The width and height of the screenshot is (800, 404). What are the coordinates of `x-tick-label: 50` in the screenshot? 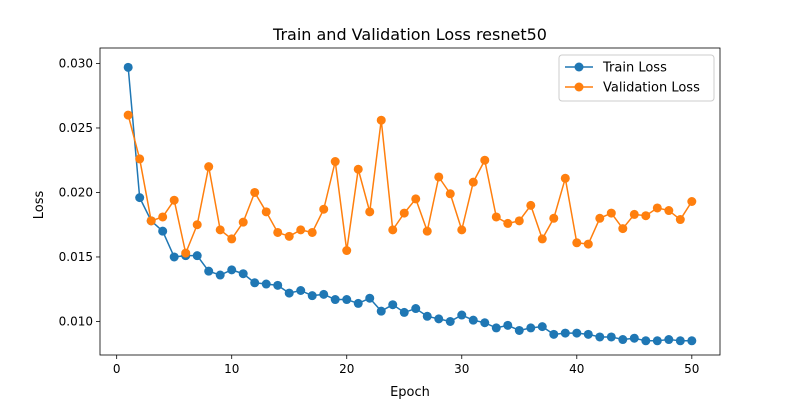 It's located at (691, 369).